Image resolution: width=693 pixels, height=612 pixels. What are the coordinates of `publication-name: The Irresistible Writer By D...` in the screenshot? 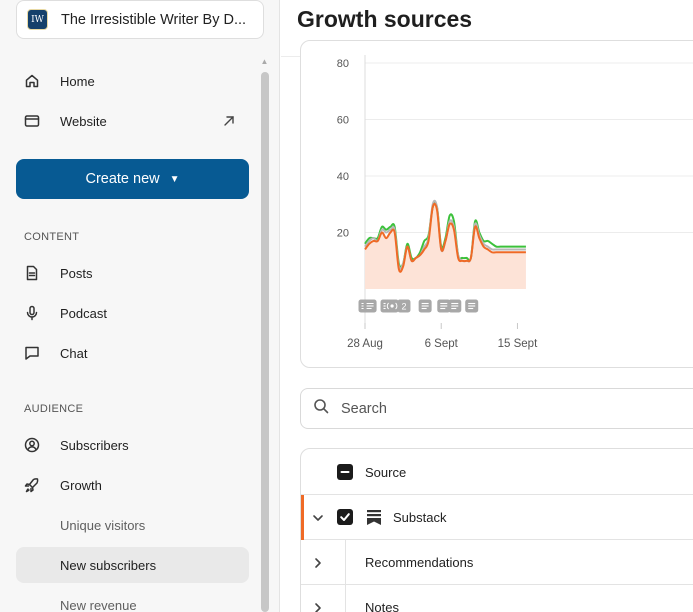 It's located at (154, 19).